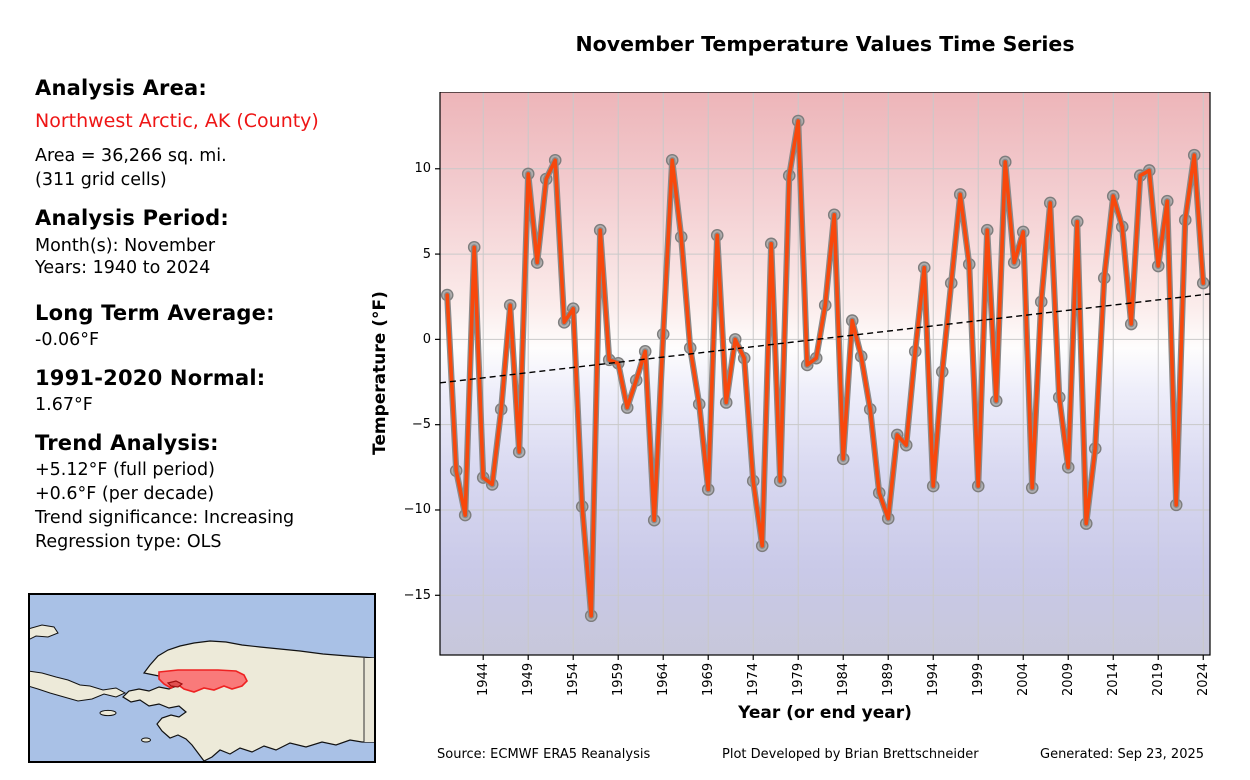 The width and height of the screenshot is (1250, 780). Describe the element at coordinates (125, 470) in the screenshot. I see `trend-full-period: +5.12°F (full period)` at that location.